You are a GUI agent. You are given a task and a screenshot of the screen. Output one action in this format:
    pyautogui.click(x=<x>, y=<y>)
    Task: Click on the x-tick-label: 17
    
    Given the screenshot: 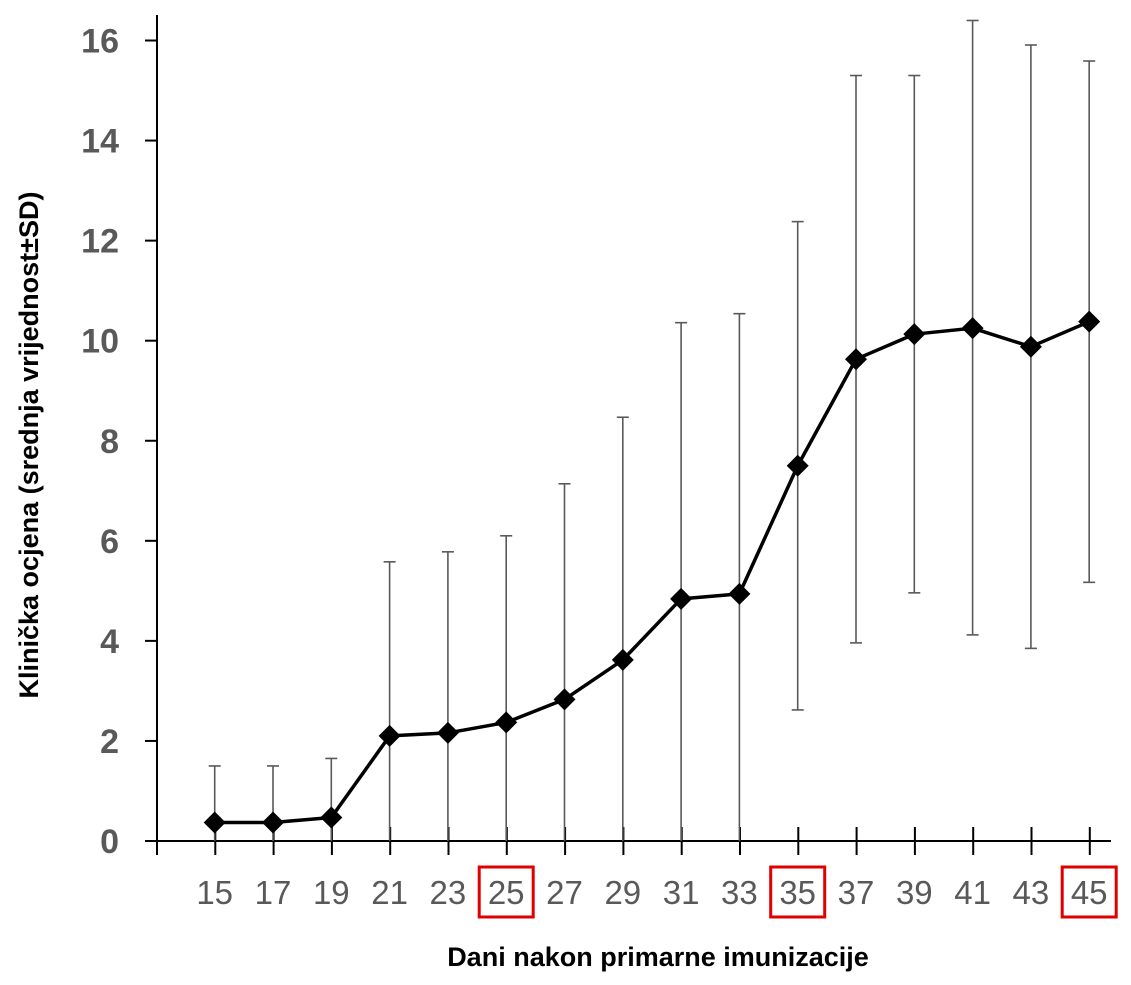 What is the action you would take?
    pyautogui.click(x=273, y=892)
    